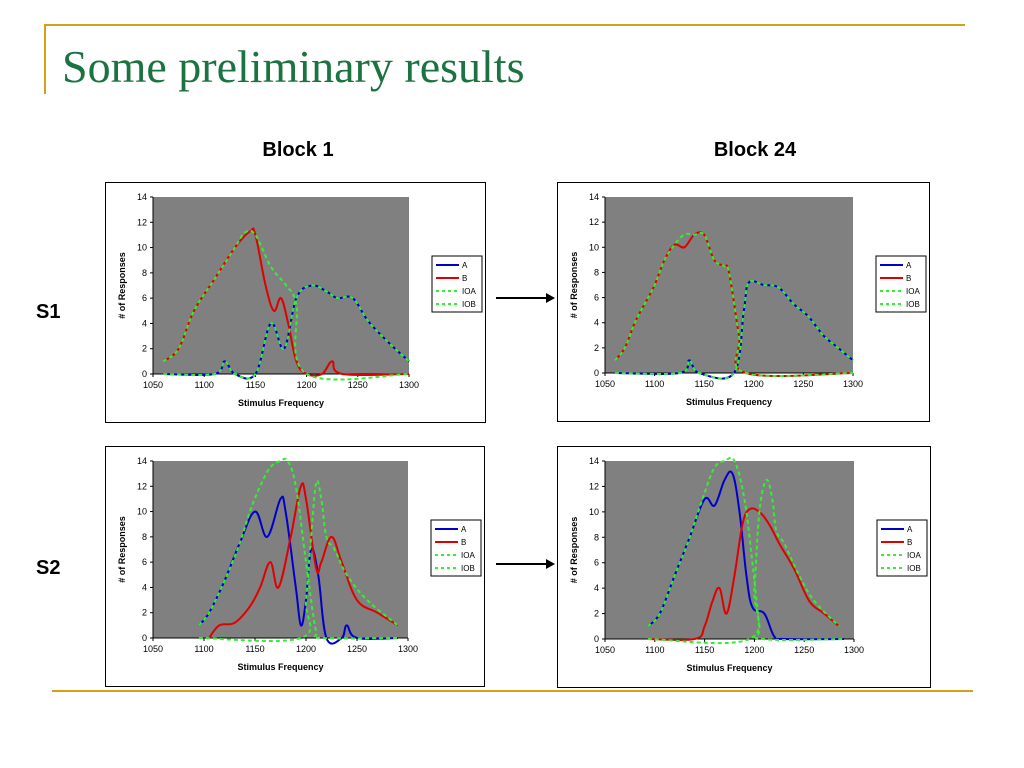  I want to click on arrow-s2, so click(525, 564).